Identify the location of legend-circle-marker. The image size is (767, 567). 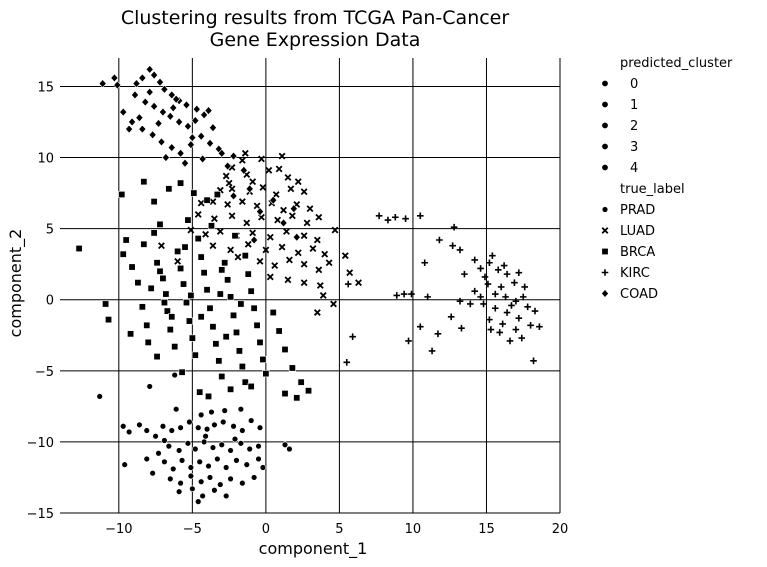
(605, 209).